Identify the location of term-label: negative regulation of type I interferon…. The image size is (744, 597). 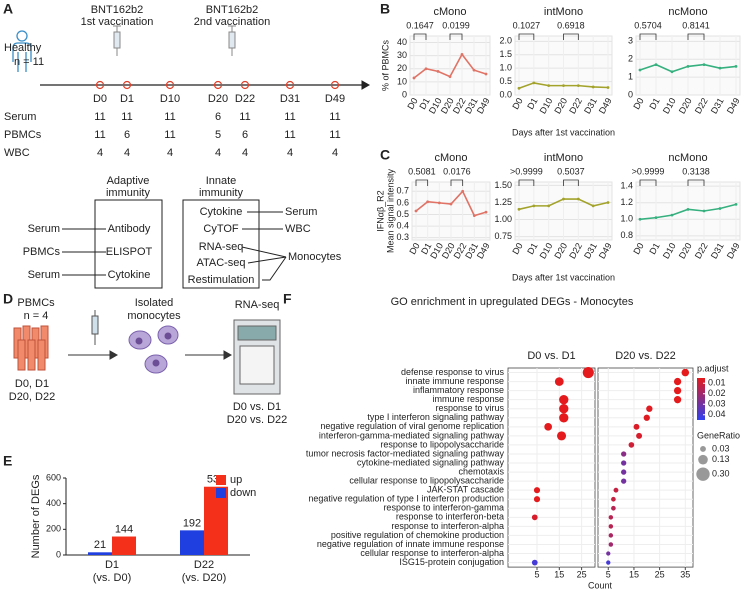
(406, 499).